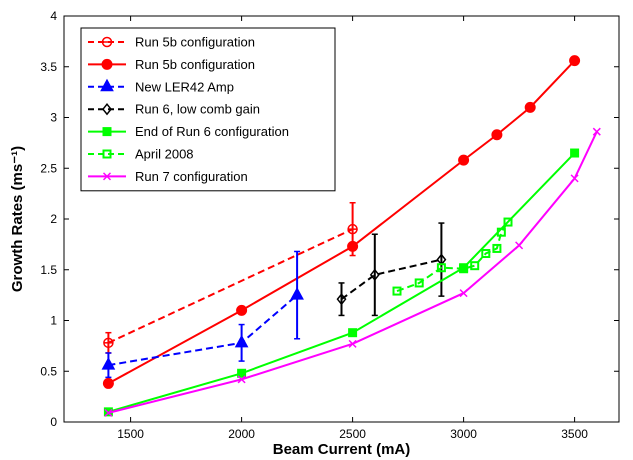  What do you see at coordinates (184, 86) in the screenshot?
I see `legend-label: New LER42 Amp` at bounding box center [184, 86].